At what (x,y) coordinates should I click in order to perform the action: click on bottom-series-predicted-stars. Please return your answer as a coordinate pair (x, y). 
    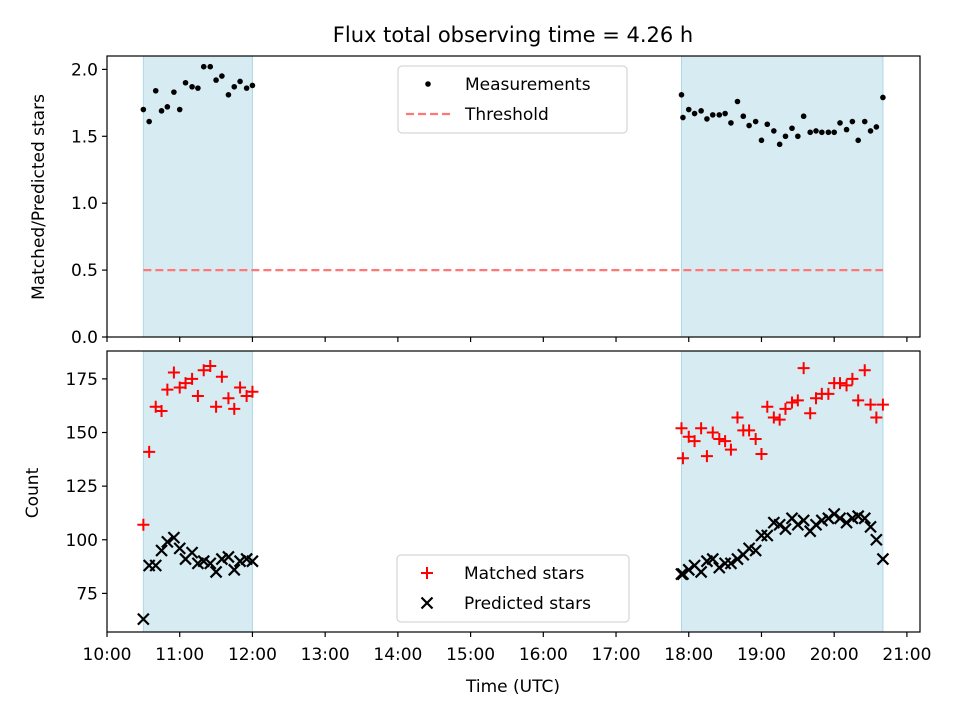
    Looking at the image, I should click on (513, 566).